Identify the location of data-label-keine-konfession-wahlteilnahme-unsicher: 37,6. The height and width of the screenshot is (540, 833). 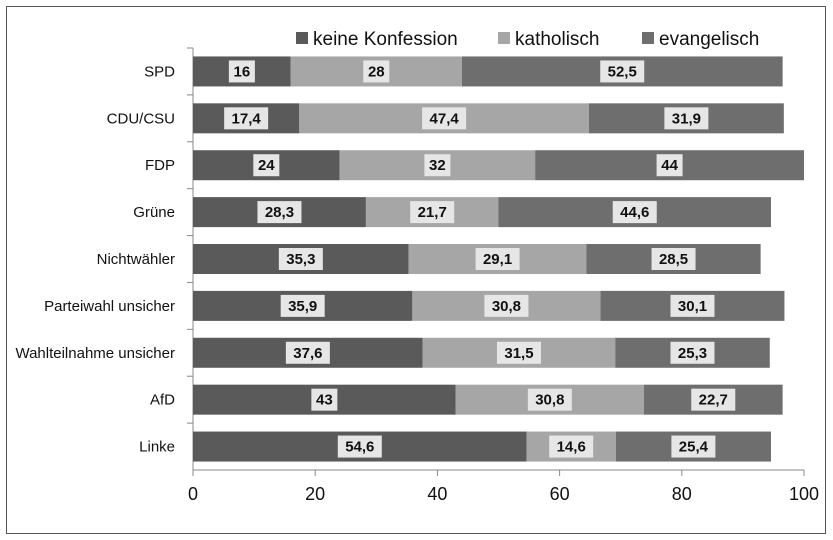
(307, 353).